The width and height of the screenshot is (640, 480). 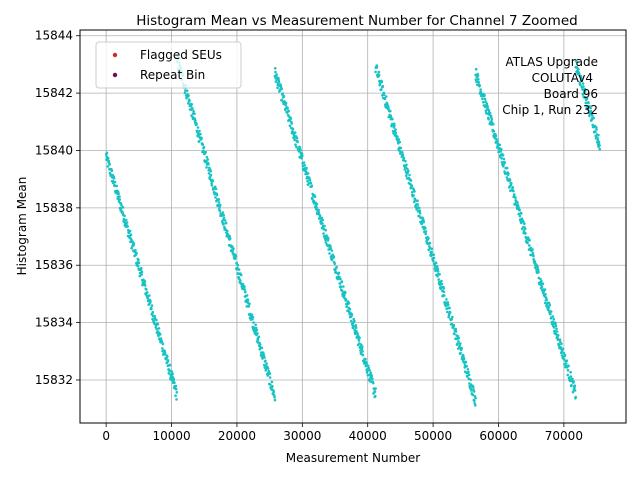 I want to click on y-axis-ticks: 15832 15834 15836 15838 15840 15842 15844, so click(x=57, y=208).